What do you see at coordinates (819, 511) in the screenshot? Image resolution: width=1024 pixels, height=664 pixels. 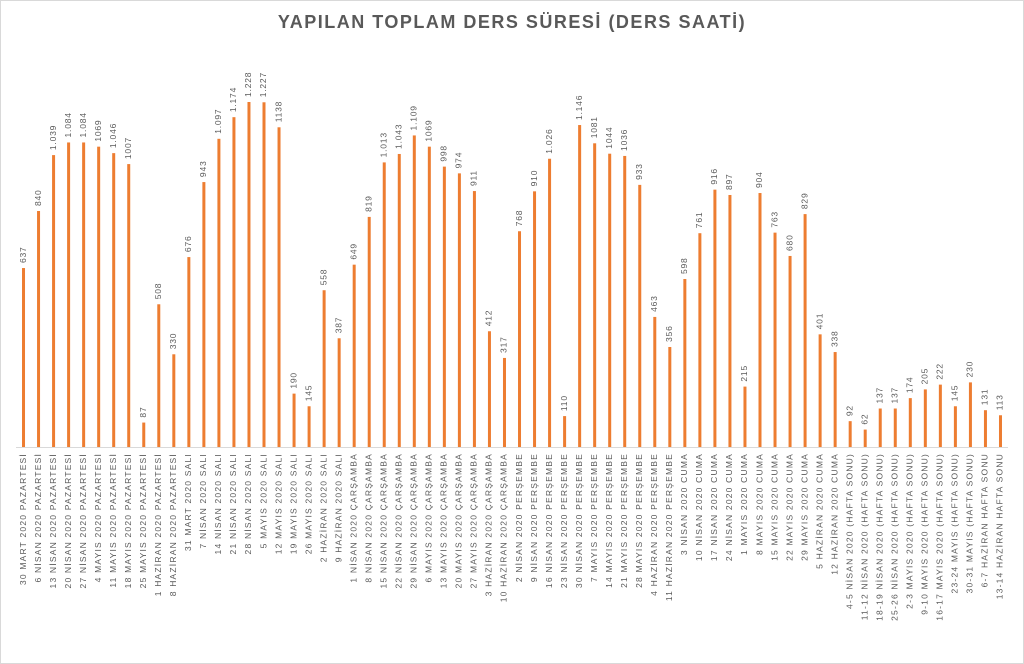 I see `x-tick-label: 5 HAZİRAN 2020 CUMA` at bounding box center [819, 511].